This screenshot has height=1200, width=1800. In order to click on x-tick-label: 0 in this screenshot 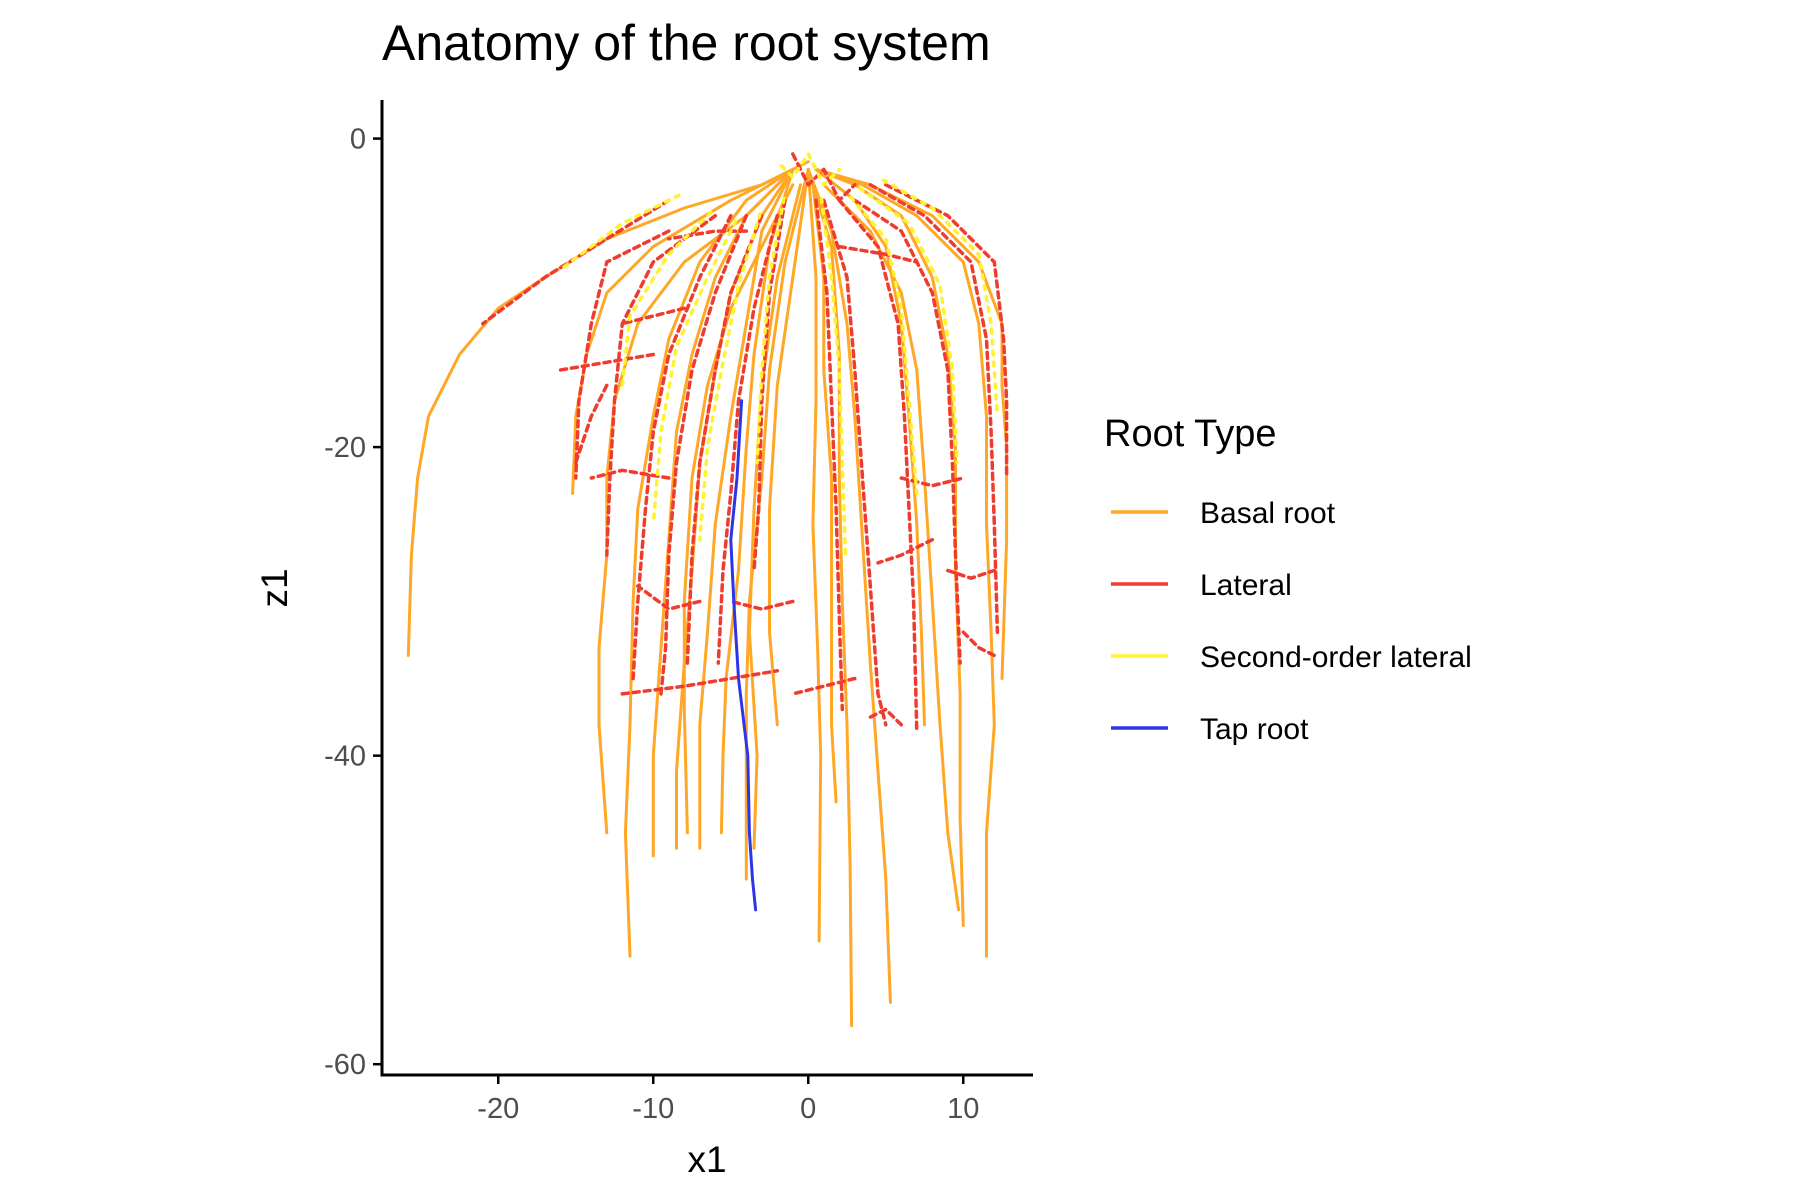, I will do `click(808, 1109)`.